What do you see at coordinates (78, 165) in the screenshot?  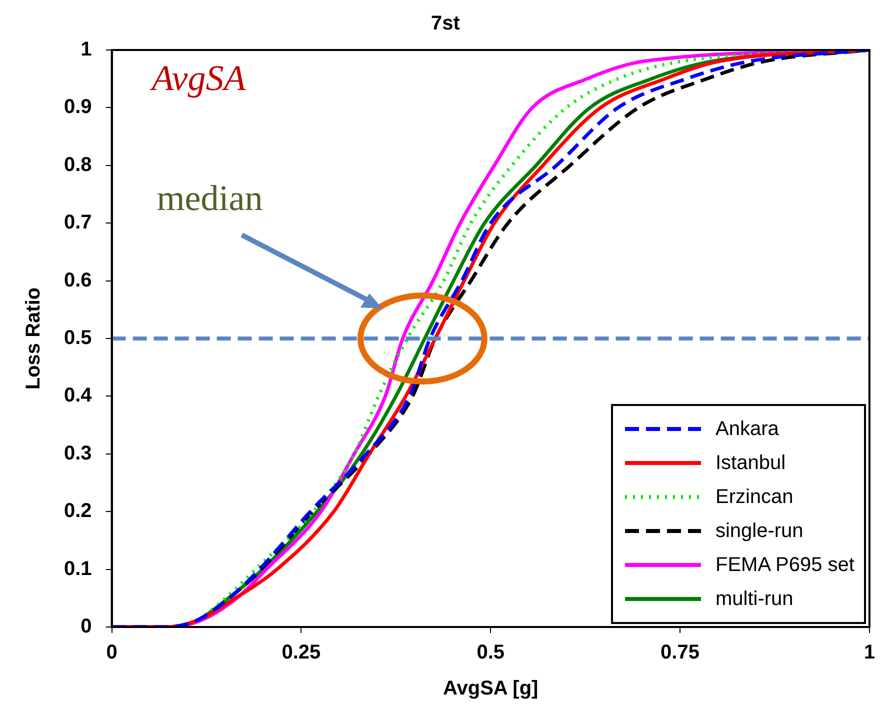 I see `y-tick-label: 0.8` at bounding box center [78, 165].